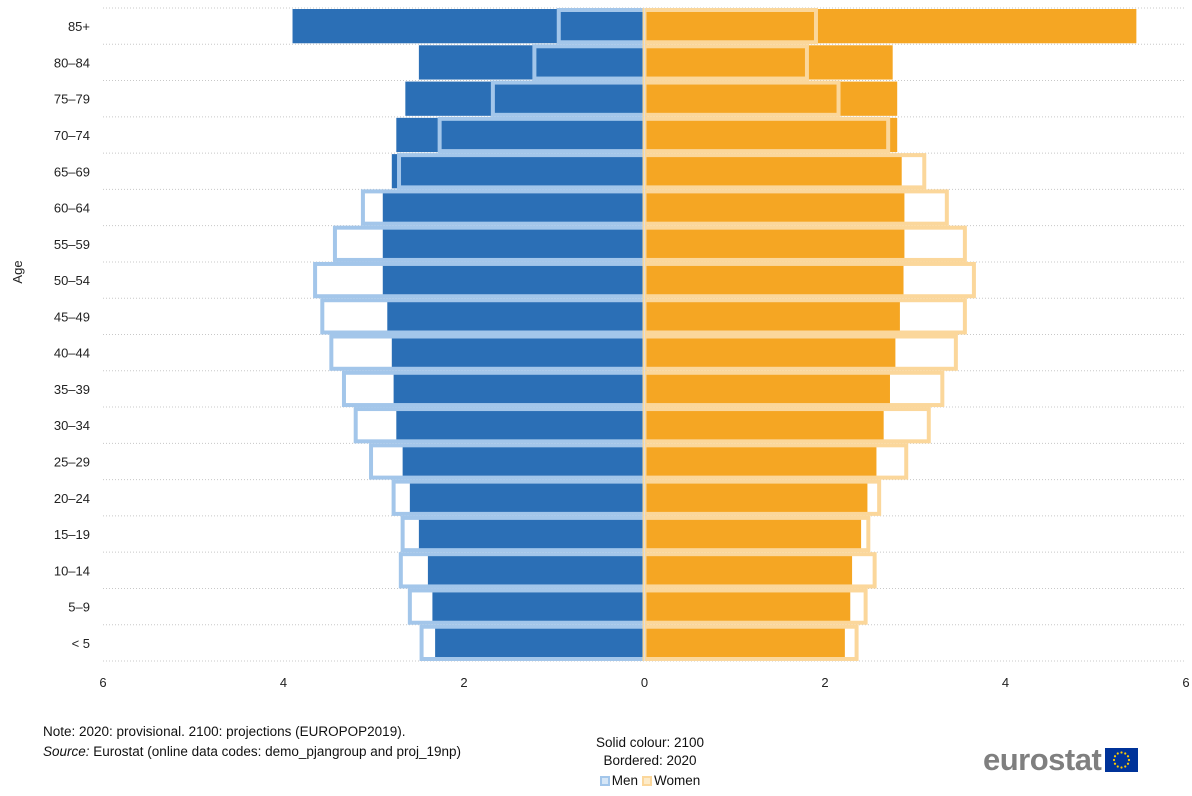  I want to click on age-tick-label: 60–64, so click(72, 208).